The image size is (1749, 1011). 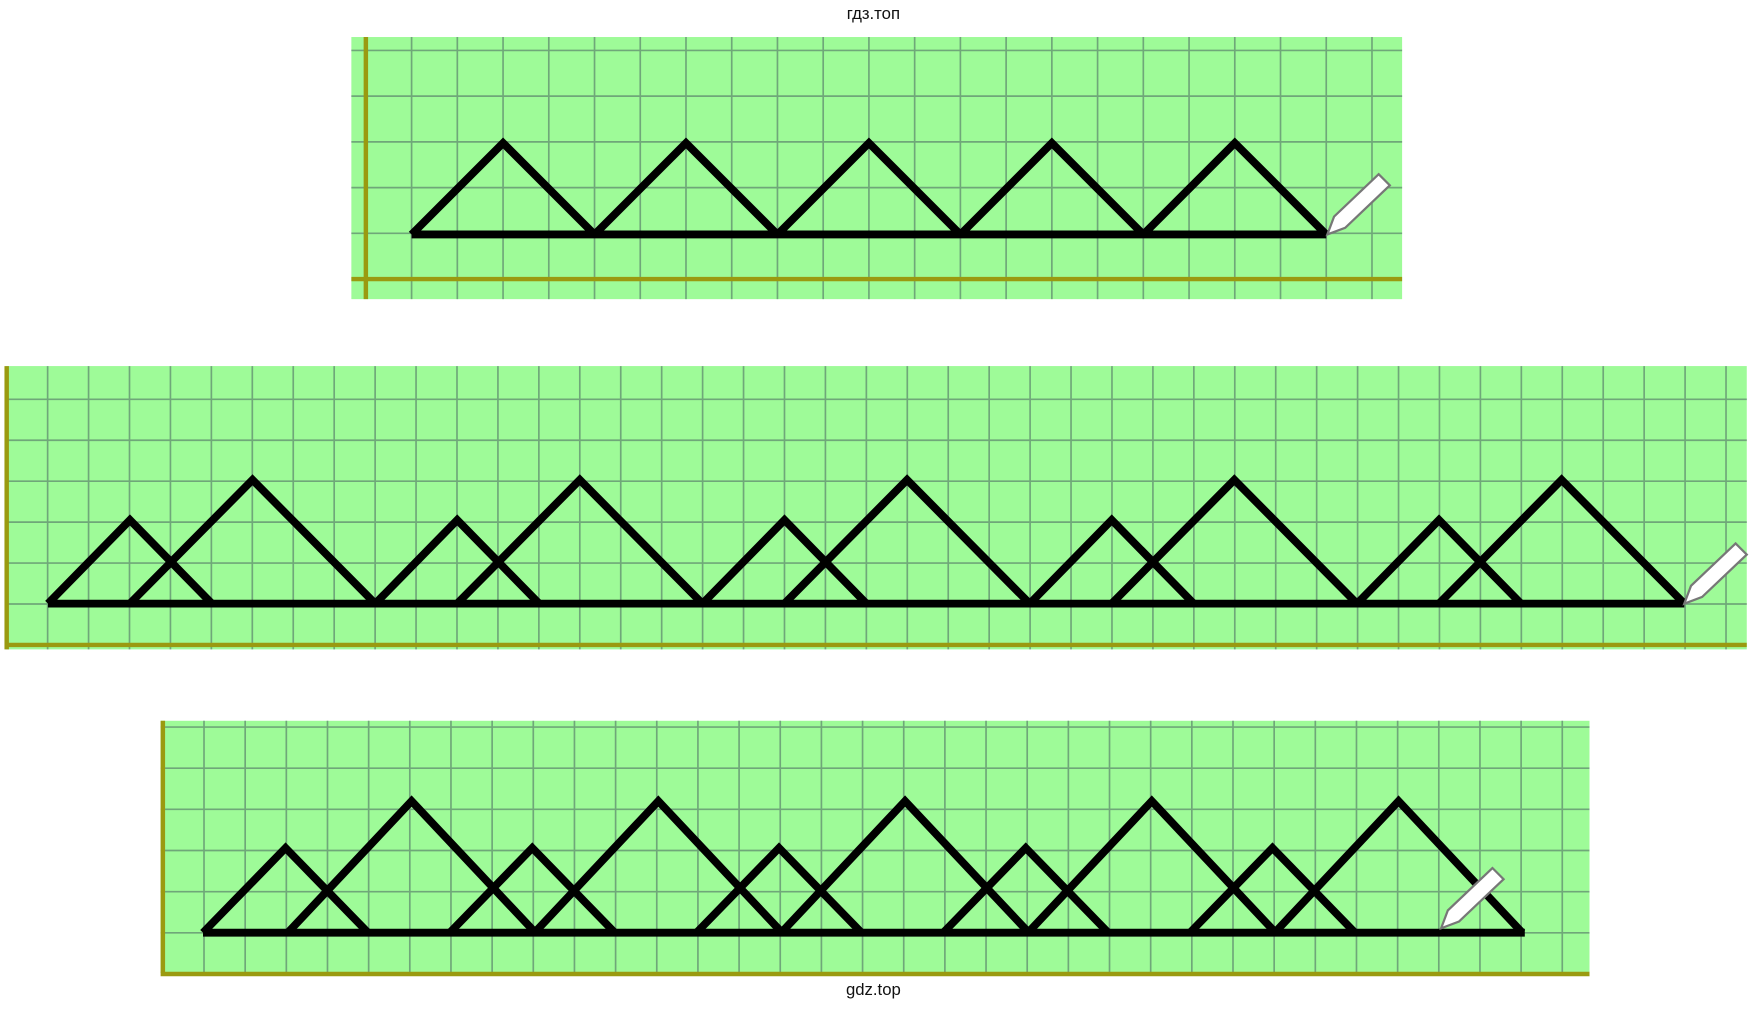 What do you see at coordinates (873, 989) in the screenshot?
I see `footer-watermark: gdz.top` at bounding box center [873, 989].